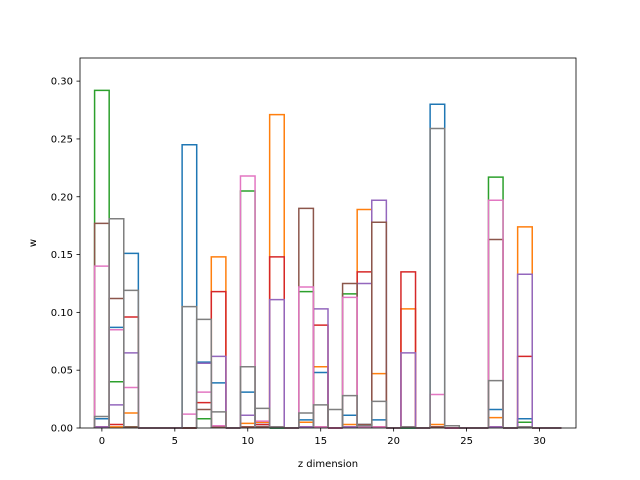  What do you see at coordinates (102, 441) in the screenshot?
I see `x-tick-label: 0` at bounding box center [102, 441].